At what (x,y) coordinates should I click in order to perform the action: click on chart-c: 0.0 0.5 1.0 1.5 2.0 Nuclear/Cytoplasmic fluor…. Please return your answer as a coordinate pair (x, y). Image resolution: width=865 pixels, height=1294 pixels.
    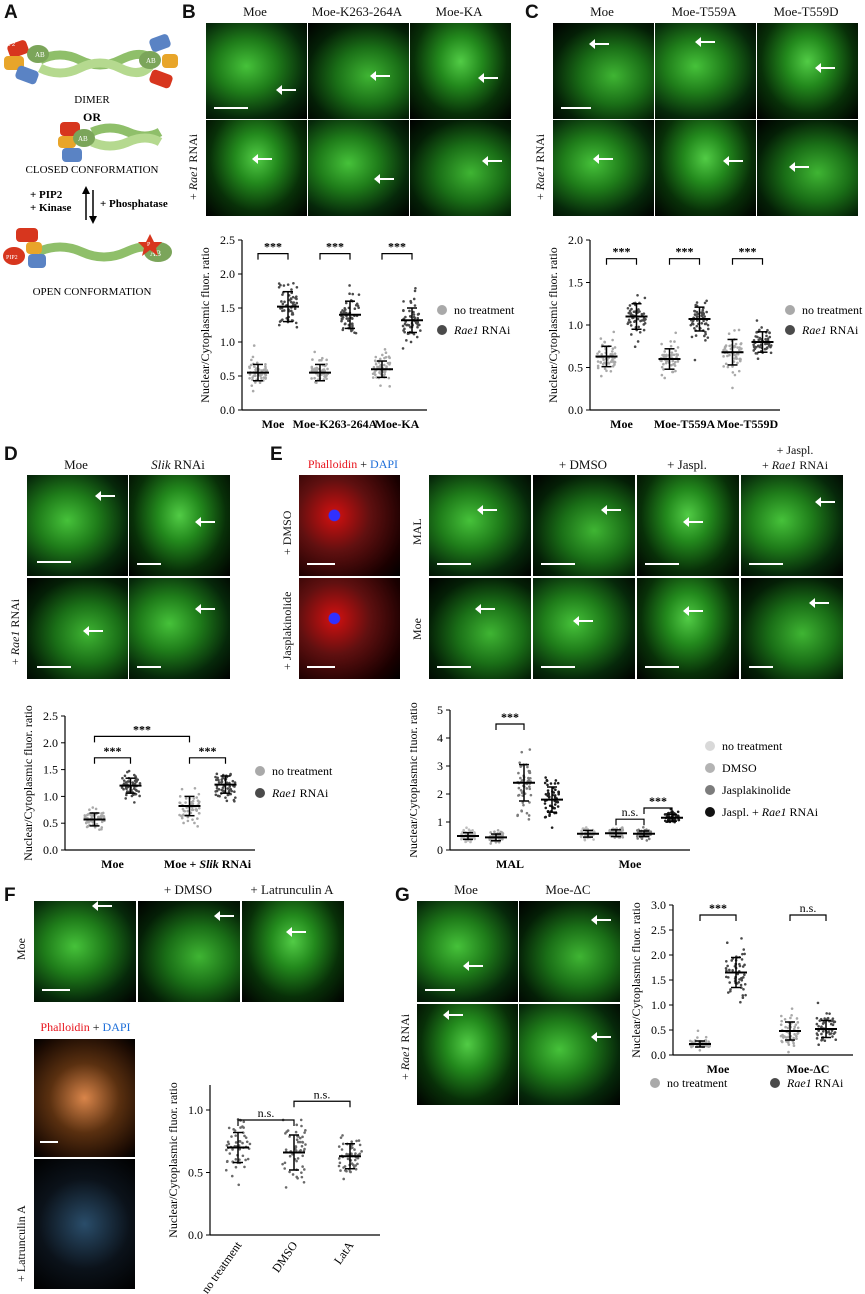
    Looking at the image, I should click on (704, 332).